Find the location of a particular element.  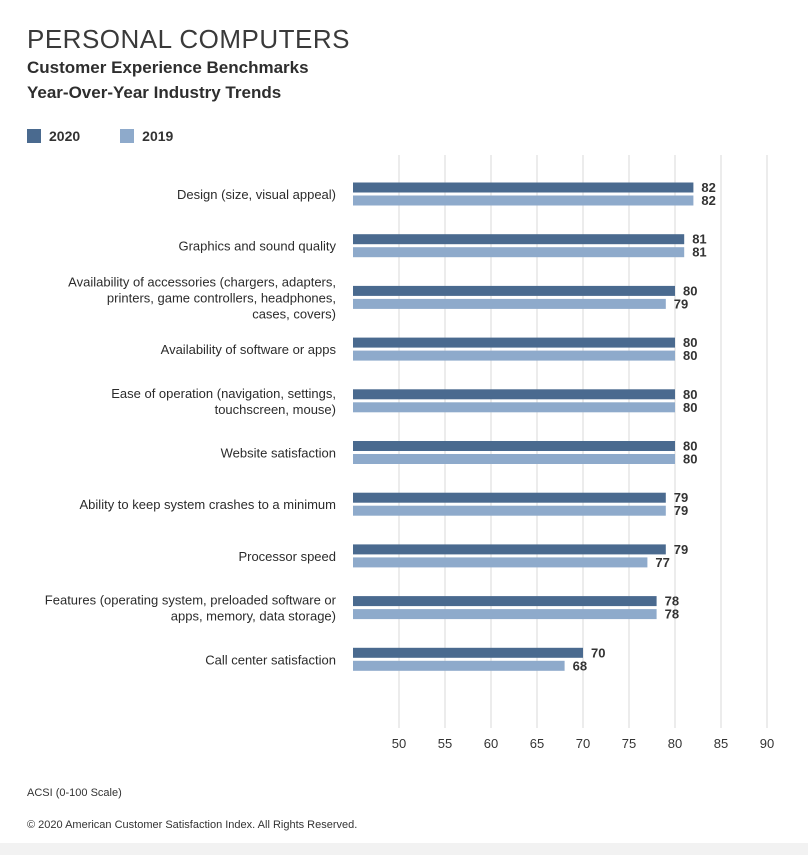

x-tick-label-65: 65 is located at coordinates (537, 743).